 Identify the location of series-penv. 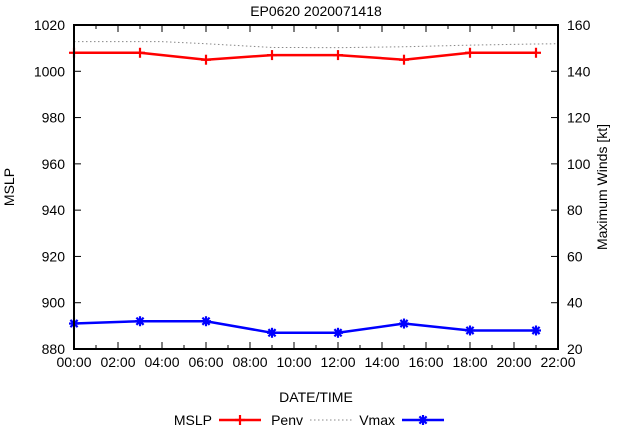
(316, 45).